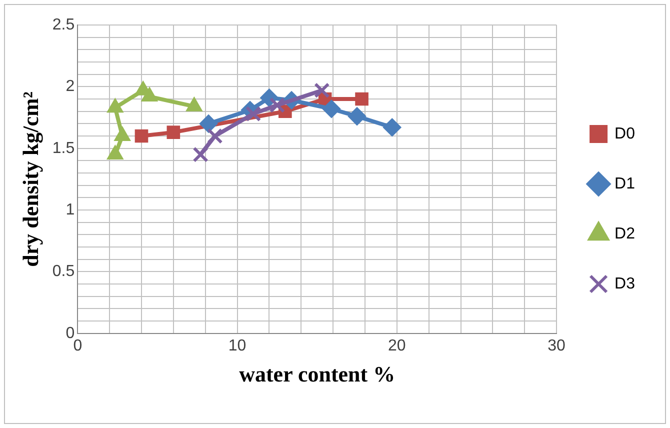 This screenshot has width=670, height=428. What do you see at coordinates (237, 345) in the screenshot?
I see `x-tick-label: 10` at bounding box center [237, 345].